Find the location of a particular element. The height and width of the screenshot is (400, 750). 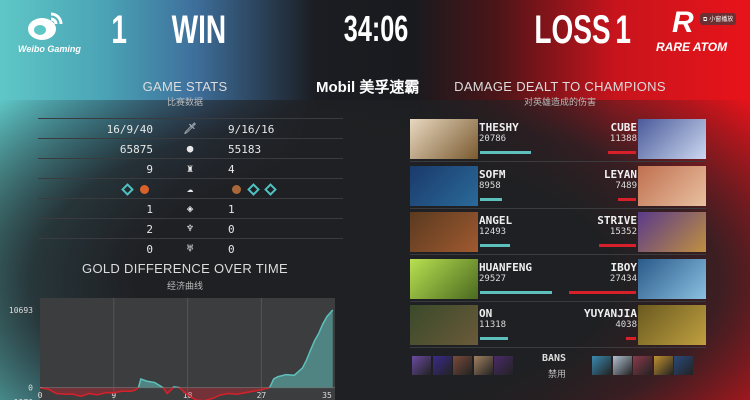

right-player-damage: 7489 is located at coordinates (626, 185).